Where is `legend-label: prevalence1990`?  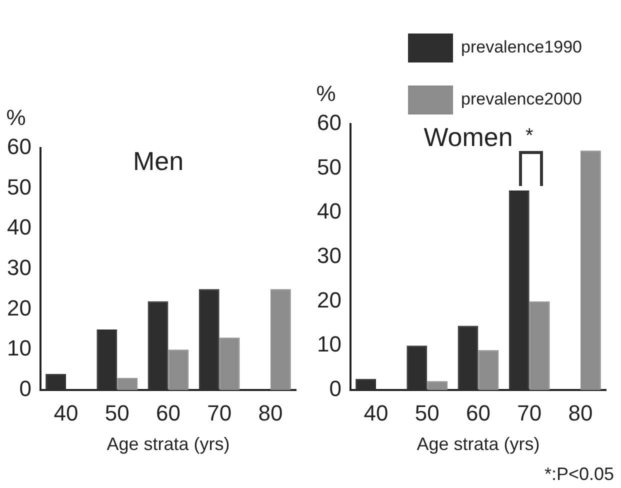 legend-label: prevalence1990 is located at coordinates (521, 47).